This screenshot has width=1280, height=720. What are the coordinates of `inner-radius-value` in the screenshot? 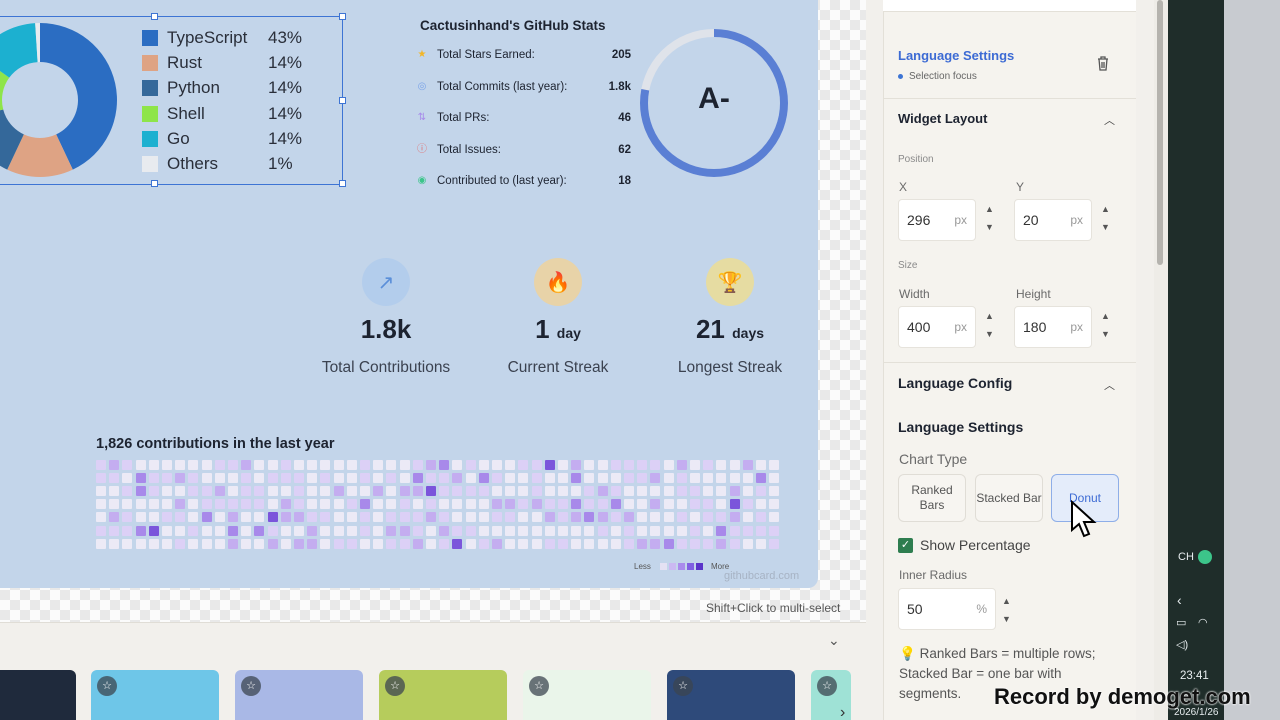 It's located at (922, 609).